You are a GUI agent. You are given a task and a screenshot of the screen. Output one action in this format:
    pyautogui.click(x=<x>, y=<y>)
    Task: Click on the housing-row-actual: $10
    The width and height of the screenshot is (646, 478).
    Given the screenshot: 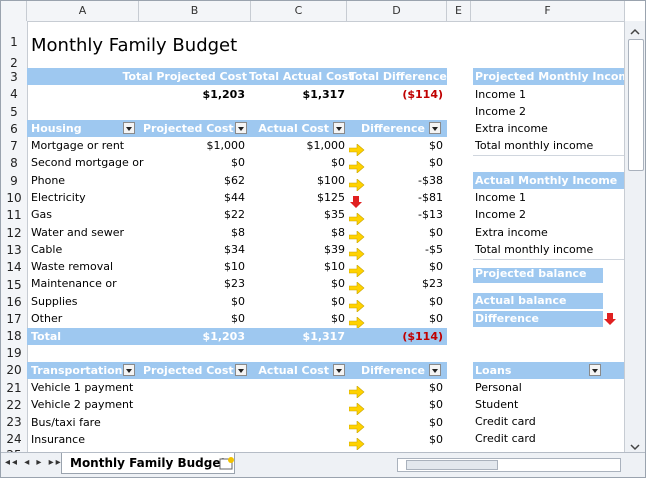 What is the action you would take?
    pyautogui.click(x=334, y=266)
    